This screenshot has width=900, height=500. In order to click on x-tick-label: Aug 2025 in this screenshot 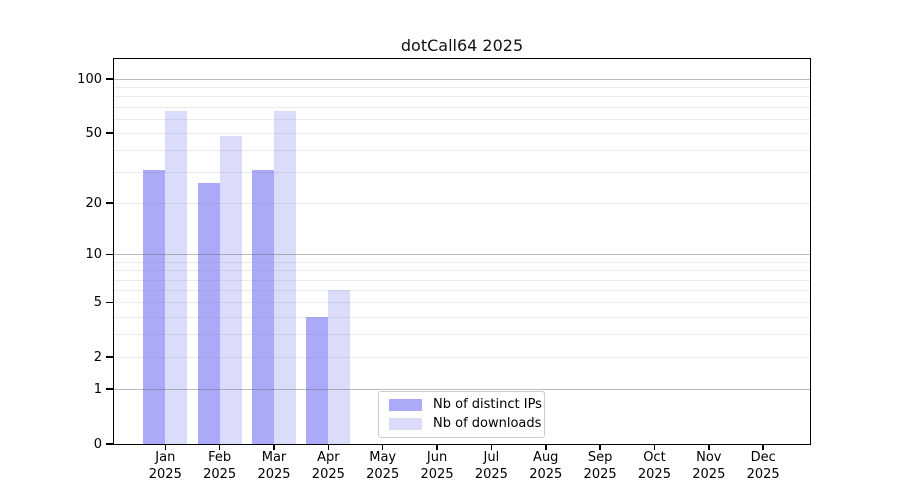, I will do `click(546, 466)`.